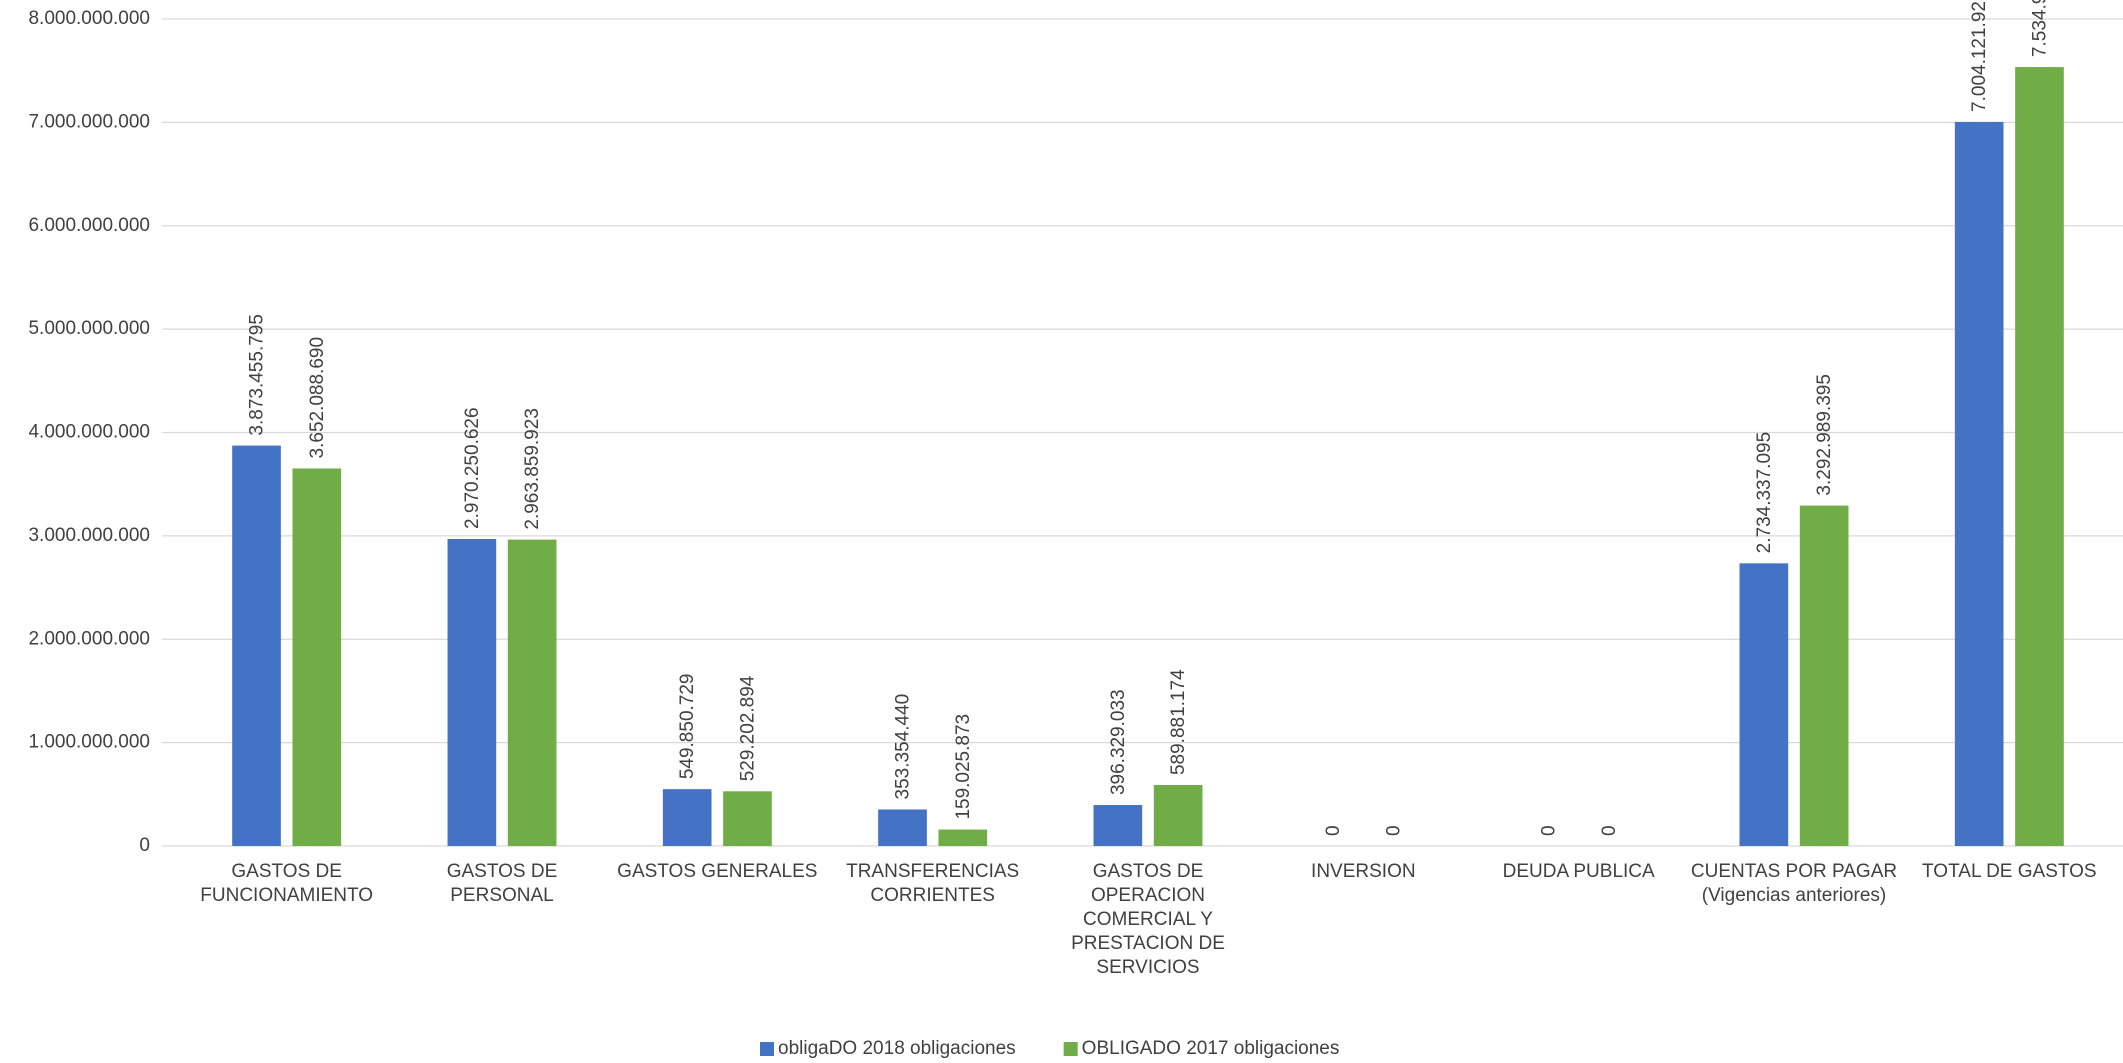 The width and height of the screenshot is (2123, 1063). I want to click on x-tick-label: GASTOS GENERALES, so click(717, 871).